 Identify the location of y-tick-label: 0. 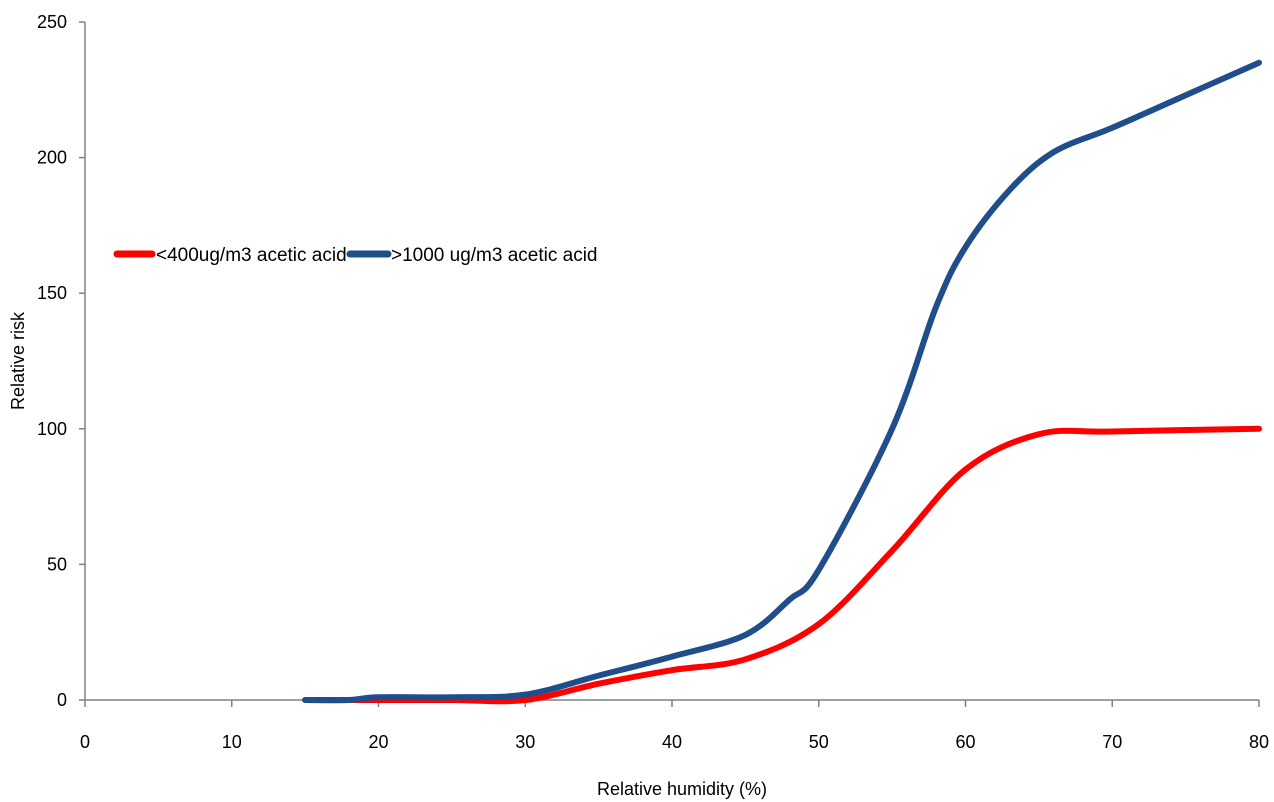
(62, 700).